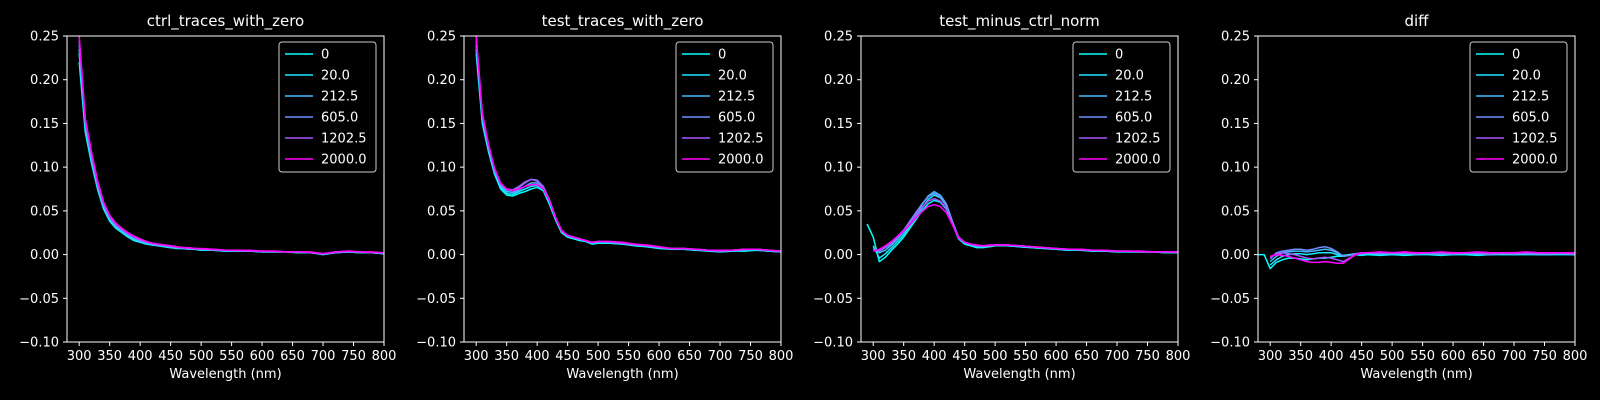  I want to click on series-line-212.5, so click(1025, 222).